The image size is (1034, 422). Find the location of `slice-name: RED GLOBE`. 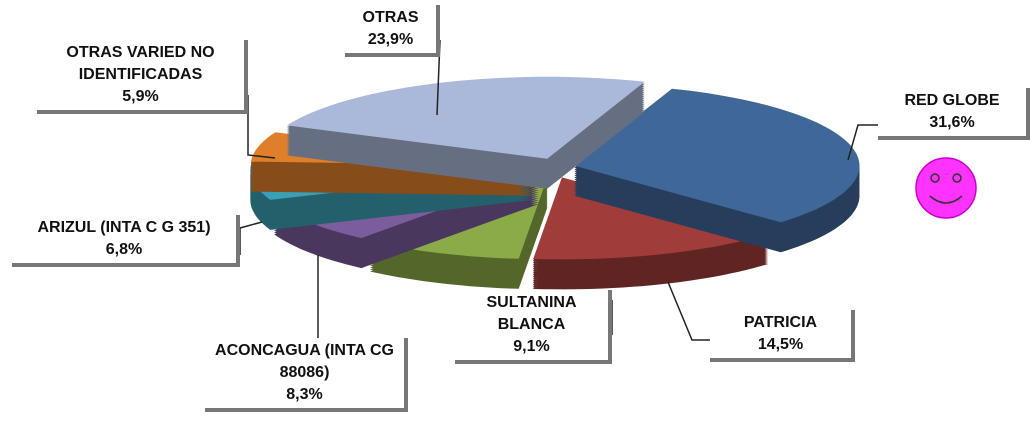

slice-name: RED GLOBE is located at coordinates (952, 100).